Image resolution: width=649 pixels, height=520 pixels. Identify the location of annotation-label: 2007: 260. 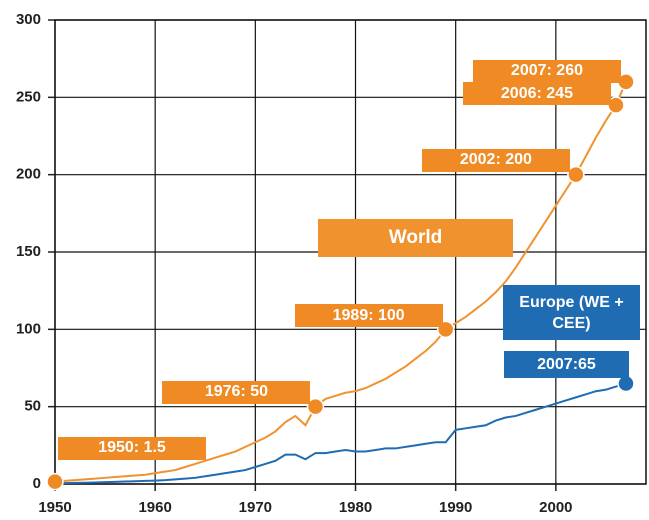
(546, 71).